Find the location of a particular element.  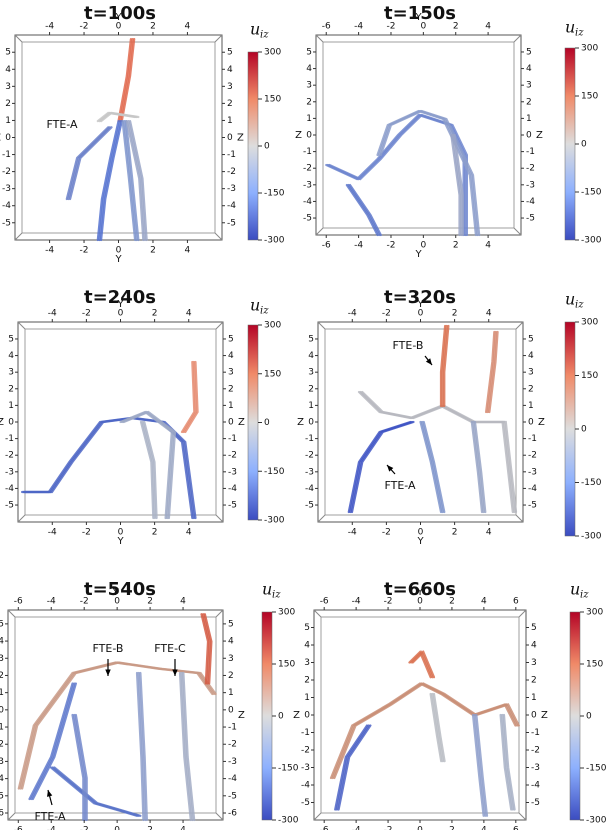

colorbar-tick-label: -300 is located at coordinates (591, 537).